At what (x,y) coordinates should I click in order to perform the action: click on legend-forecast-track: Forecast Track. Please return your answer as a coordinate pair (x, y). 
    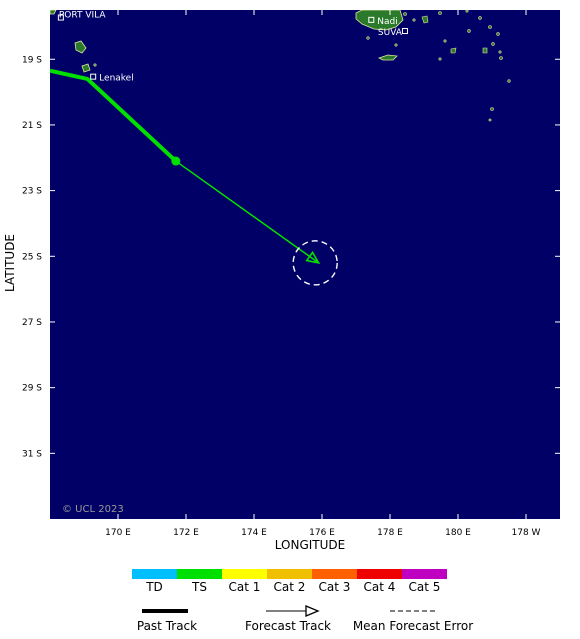
    Looking at the image, I should click on (288, 618).